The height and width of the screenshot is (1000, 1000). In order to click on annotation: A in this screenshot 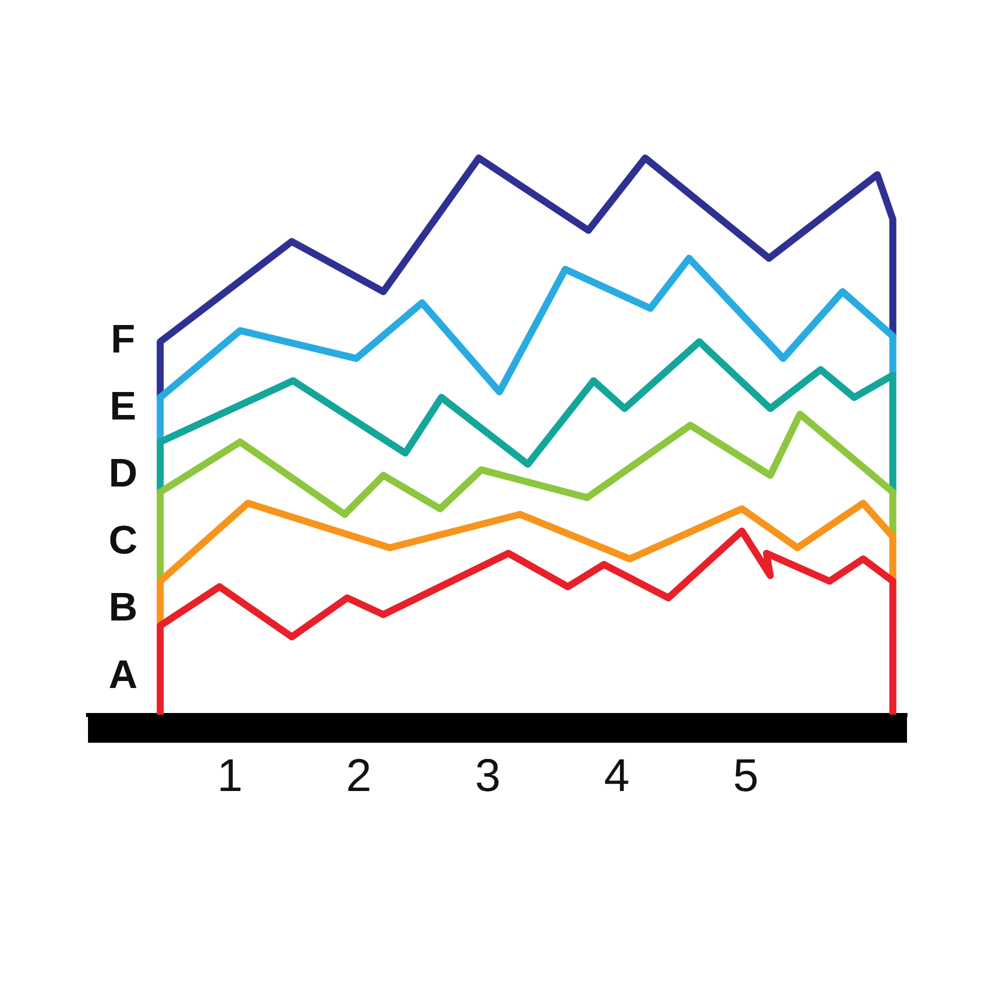, I will do `click(123, 674)`.